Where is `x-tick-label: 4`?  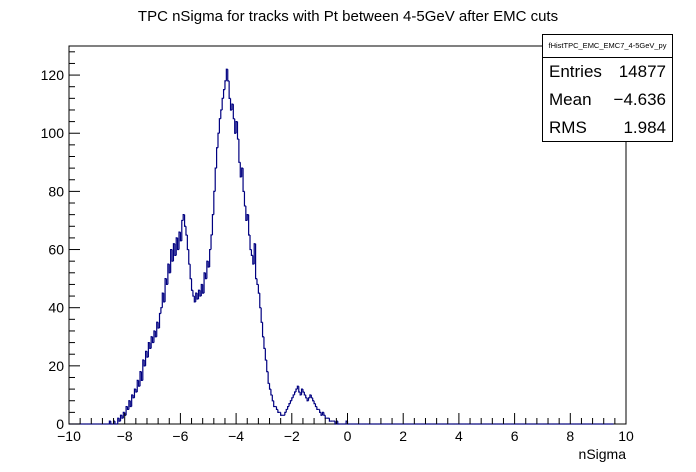 x-tick-label: 4 is located at coordinates (459, 436).